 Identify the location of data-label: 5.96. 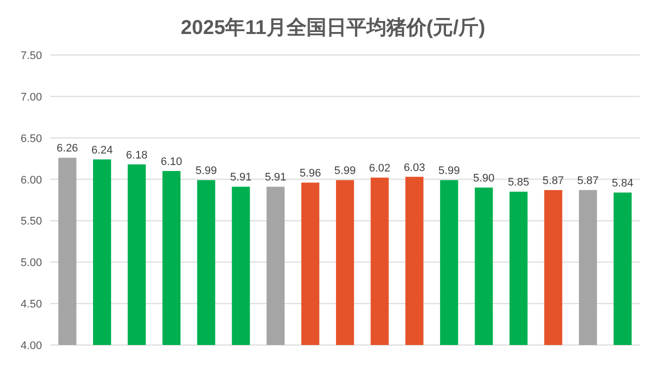
(311, 174).